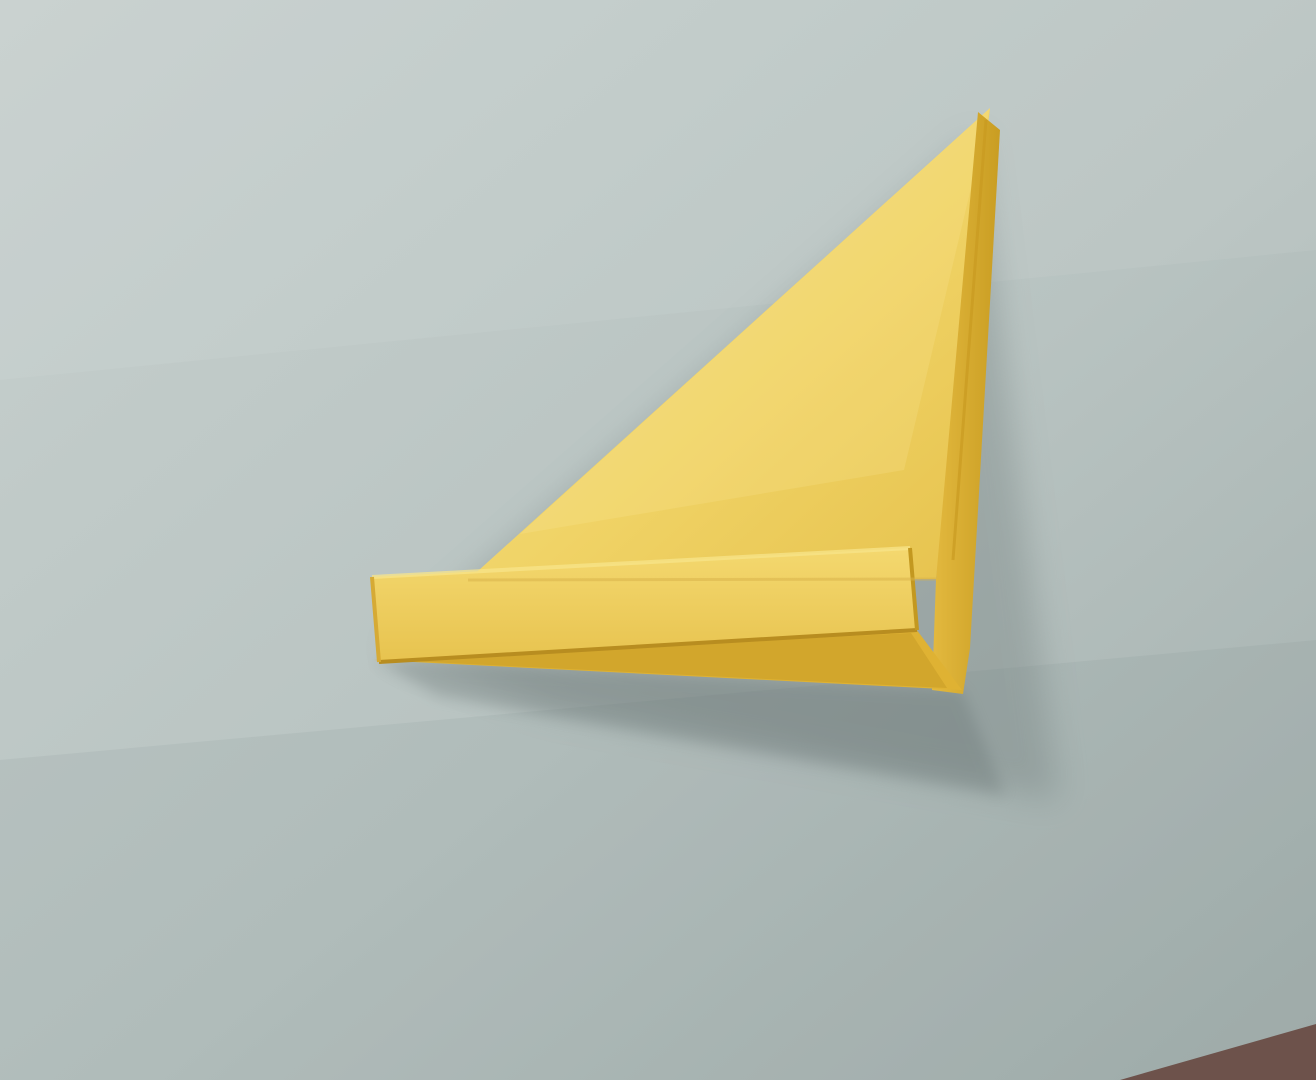  Describe the element at coordinates (648, 646) in the screenshot. I see `strip-bottom-edge` at that location.